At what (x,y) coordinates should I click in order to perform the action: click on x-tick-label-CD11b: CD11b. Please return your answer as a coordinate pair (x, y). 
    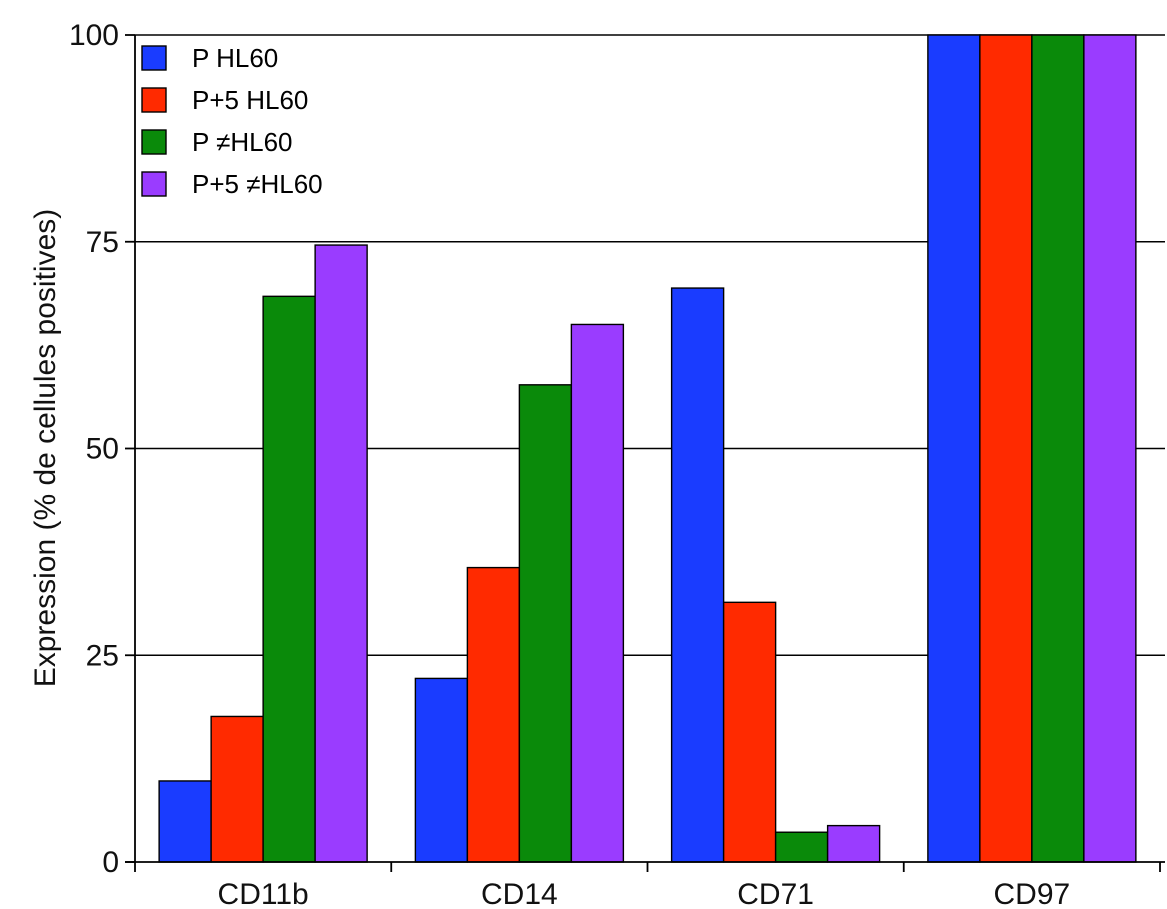
    Looking at the image, I should click on (263, 893).